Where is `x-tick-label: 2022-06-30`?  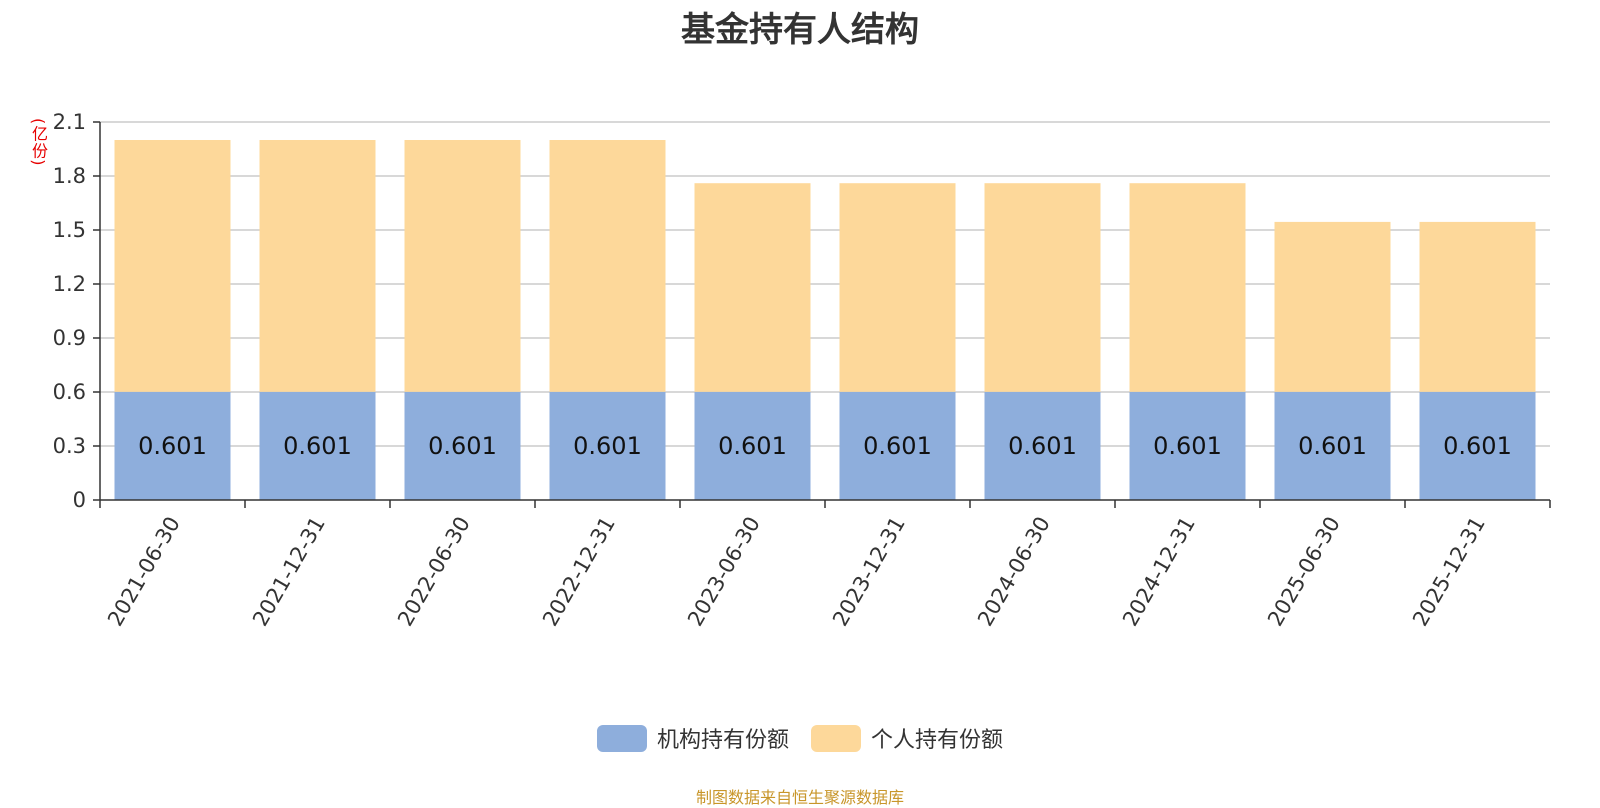 x-tick-label: 2022-06-30 is located at coordinates (434, 572).